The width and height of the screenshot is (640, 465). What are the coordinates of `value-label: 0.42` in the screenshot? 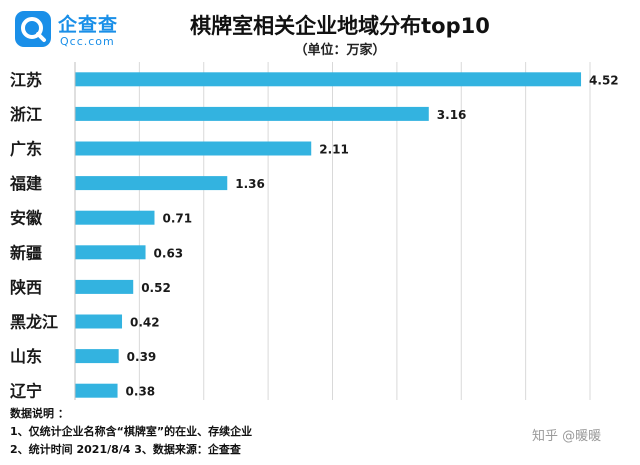 It's located at (145, 323).